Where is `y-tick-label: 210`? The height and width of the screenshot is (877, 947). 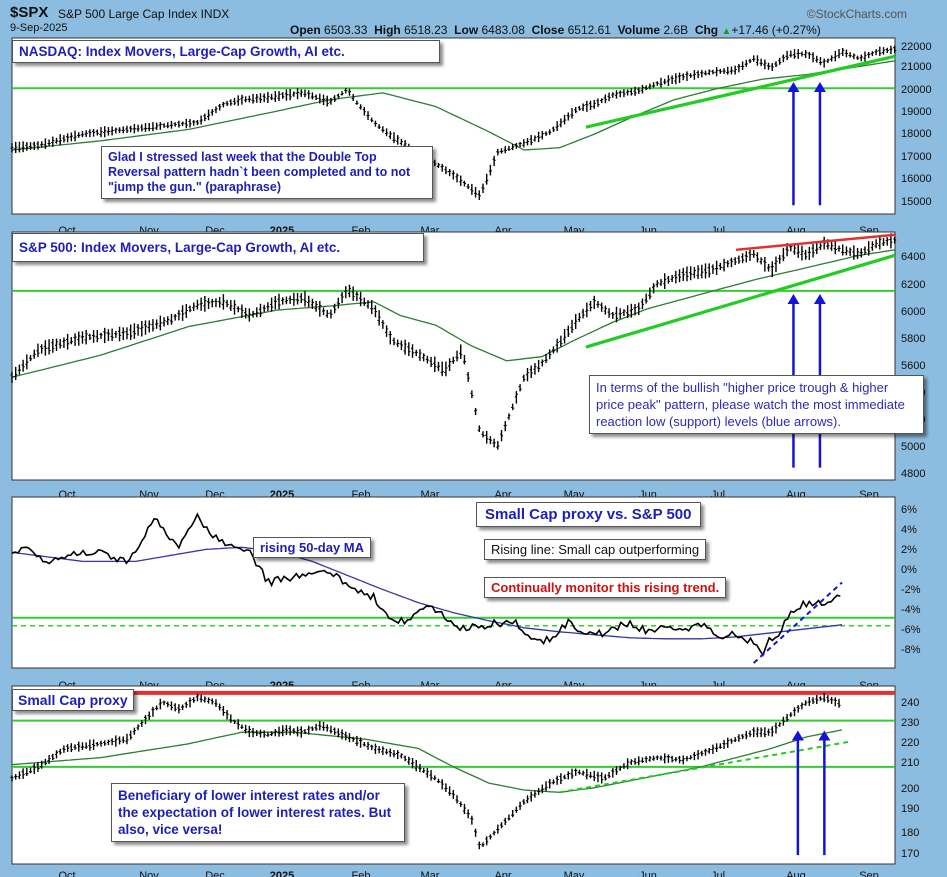
y-tick-label: 210 is located at coordinates (910, 763).